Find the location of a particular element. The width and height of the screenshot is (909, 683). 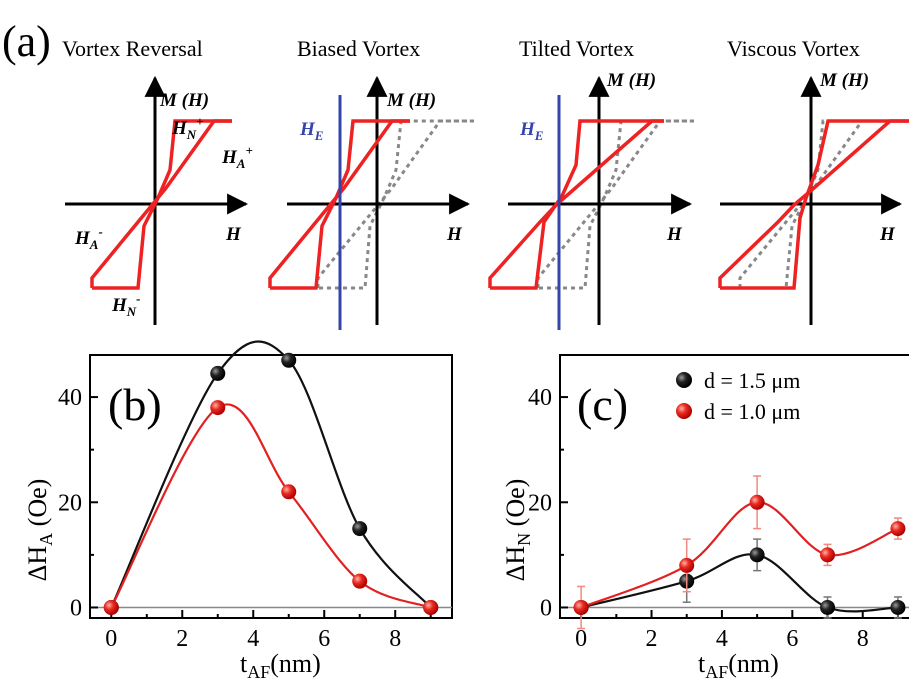

y-axis-label: ΔHN (Oe) is located at coordinates (517, 530).